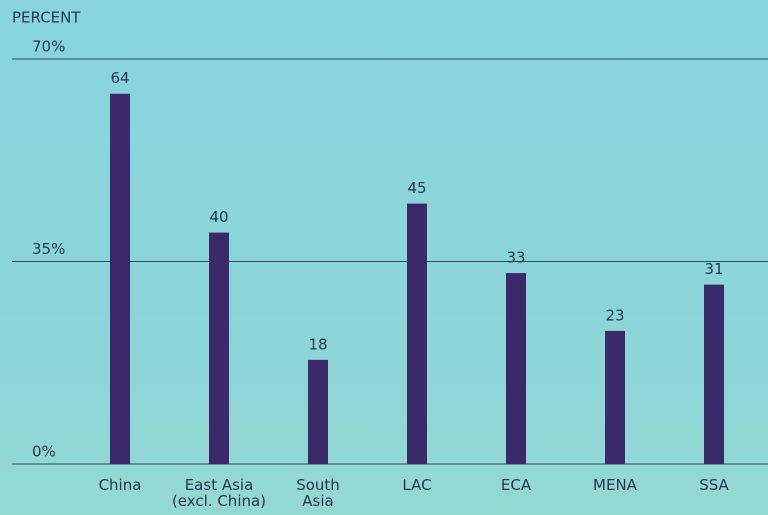 Image resolution: width=768 pixels, height=515 pixels. I want to click on x-tick-label: ECA, so click(516, 485).